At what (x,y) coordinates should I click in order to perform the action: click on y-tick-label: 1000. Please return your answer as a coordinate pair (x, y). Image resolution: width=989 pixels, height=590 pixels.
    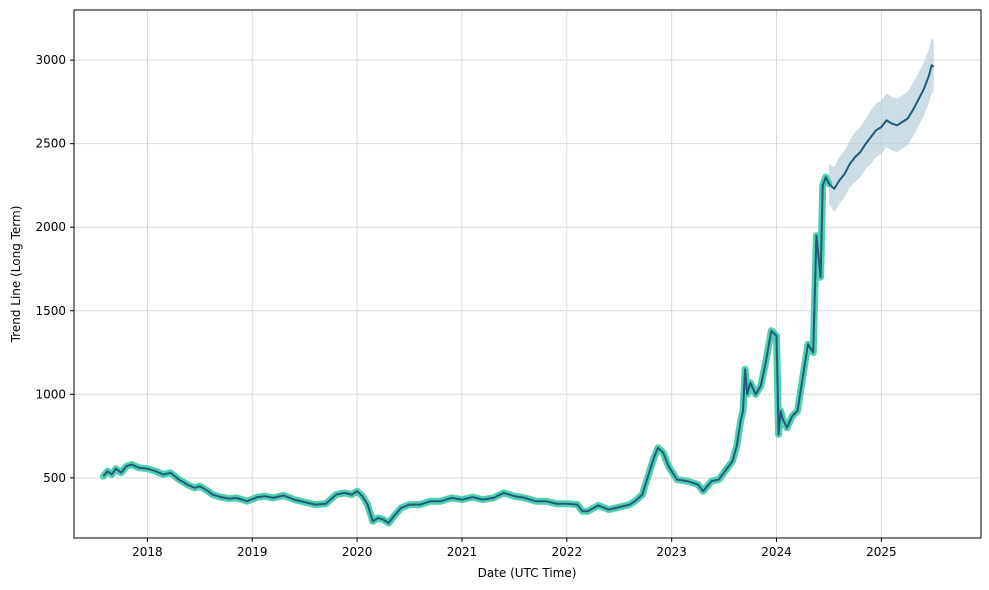
    Looking at the image, I should click on (50, 394).